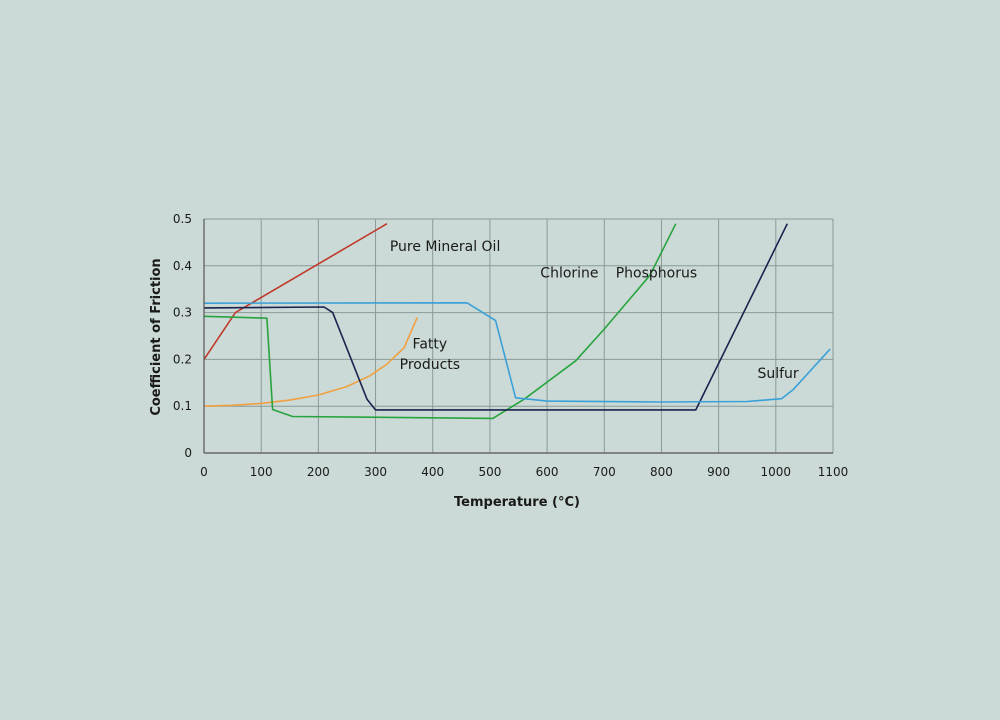  I want to click on y-tick-label: 0.2, so click(182, 359).